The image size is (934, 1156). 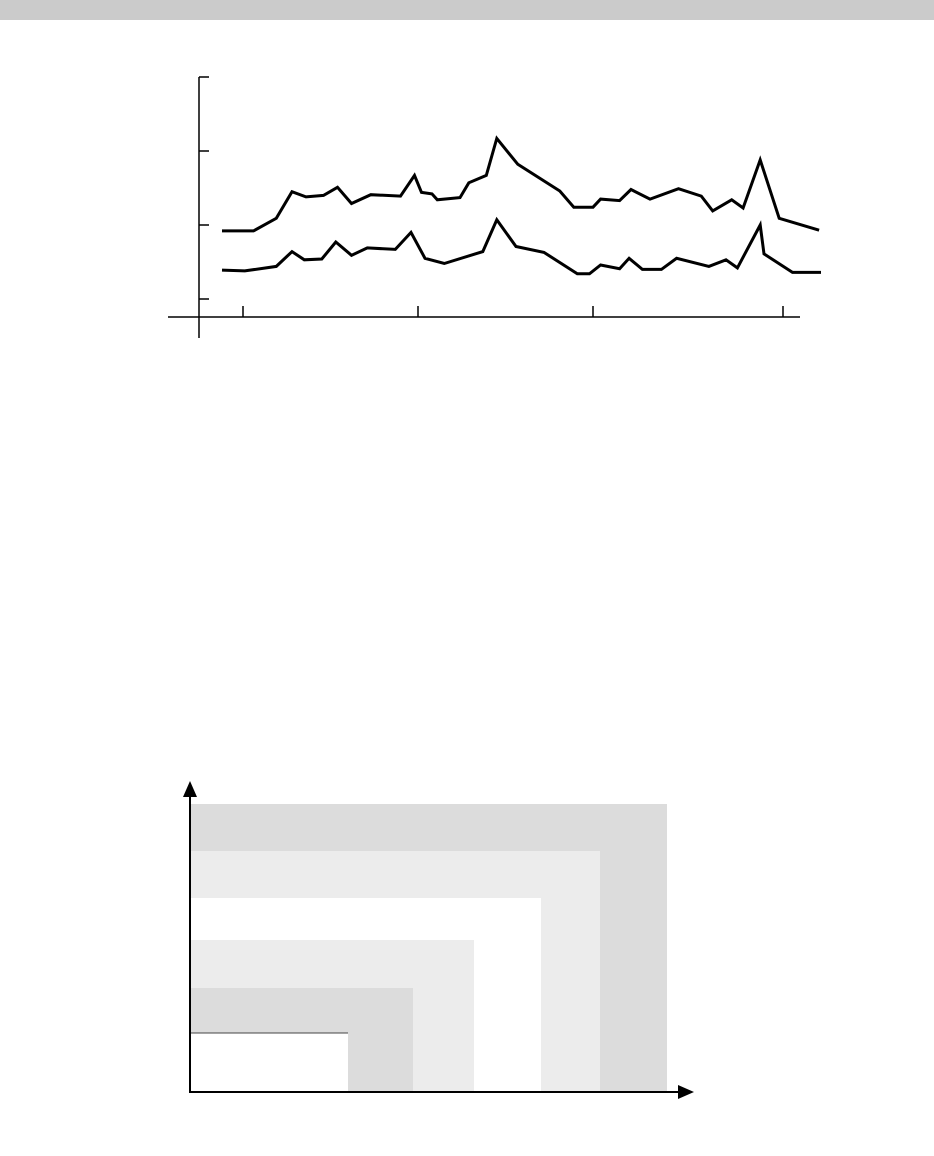 I want to click on lower-series-line, so click(x=521, y=246).